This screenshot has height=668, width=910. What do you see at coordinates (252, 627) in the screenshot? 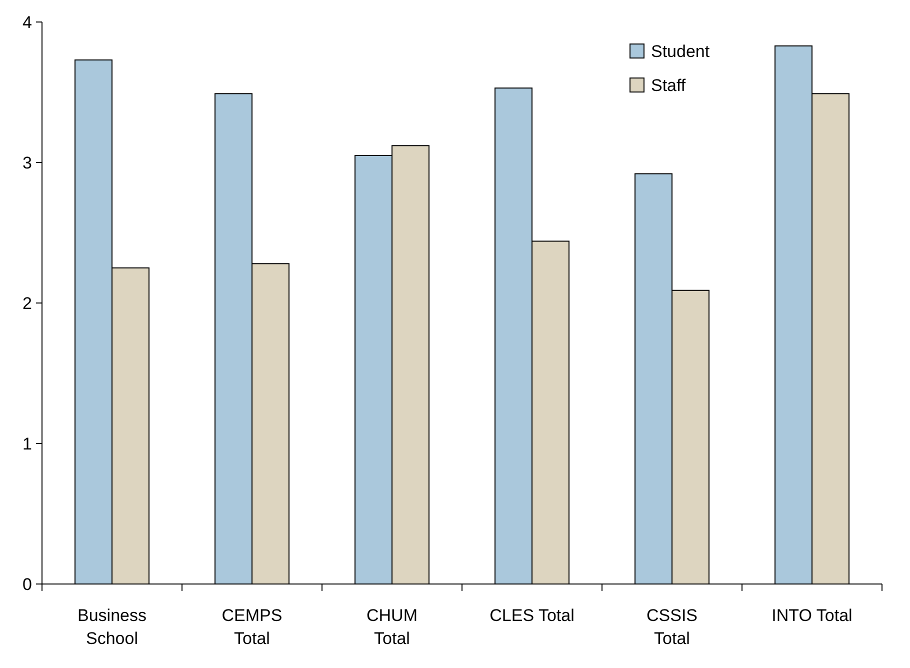
I see `x-tick-label: CEMPS Total` at bounding box center [252, 627].